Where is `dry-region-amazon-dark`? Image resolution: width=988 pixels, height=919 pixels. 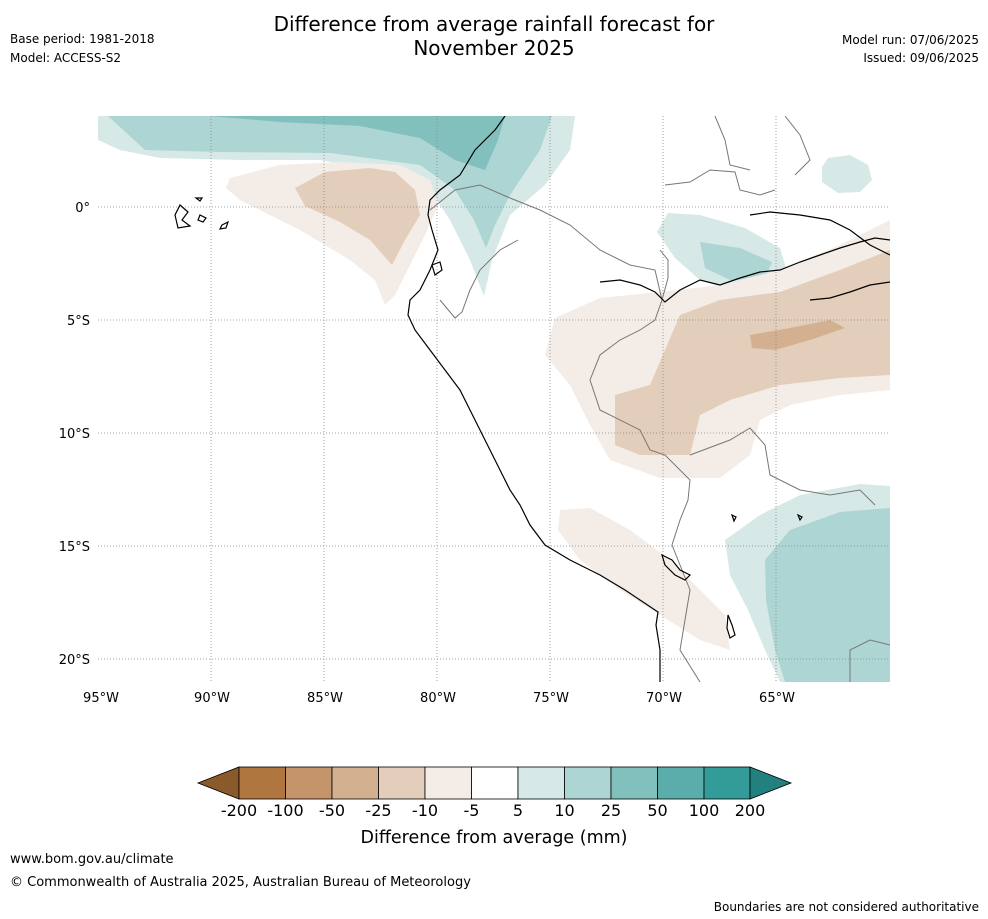 dry-region-amazon-dark is located at coordinates (797, 335).